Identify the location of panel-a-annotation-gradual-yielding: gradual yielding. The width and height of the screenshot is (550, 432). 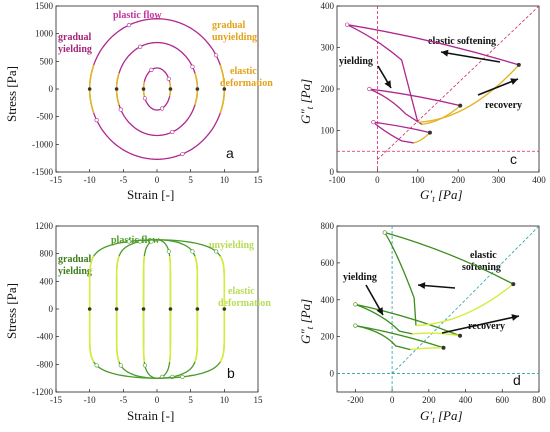
(75, 43).